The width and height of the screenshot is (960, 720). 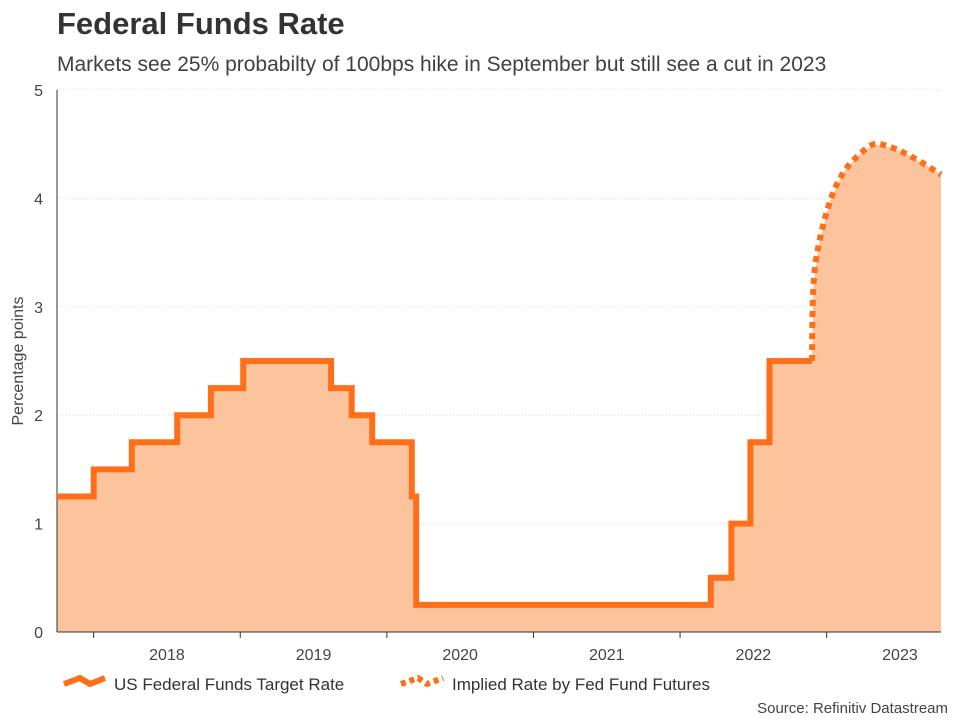 What do you see at coordinates (607, 655) in the screenshot?
I see `x-tick-label-2021: 2021` at bounding box center [607, 655].